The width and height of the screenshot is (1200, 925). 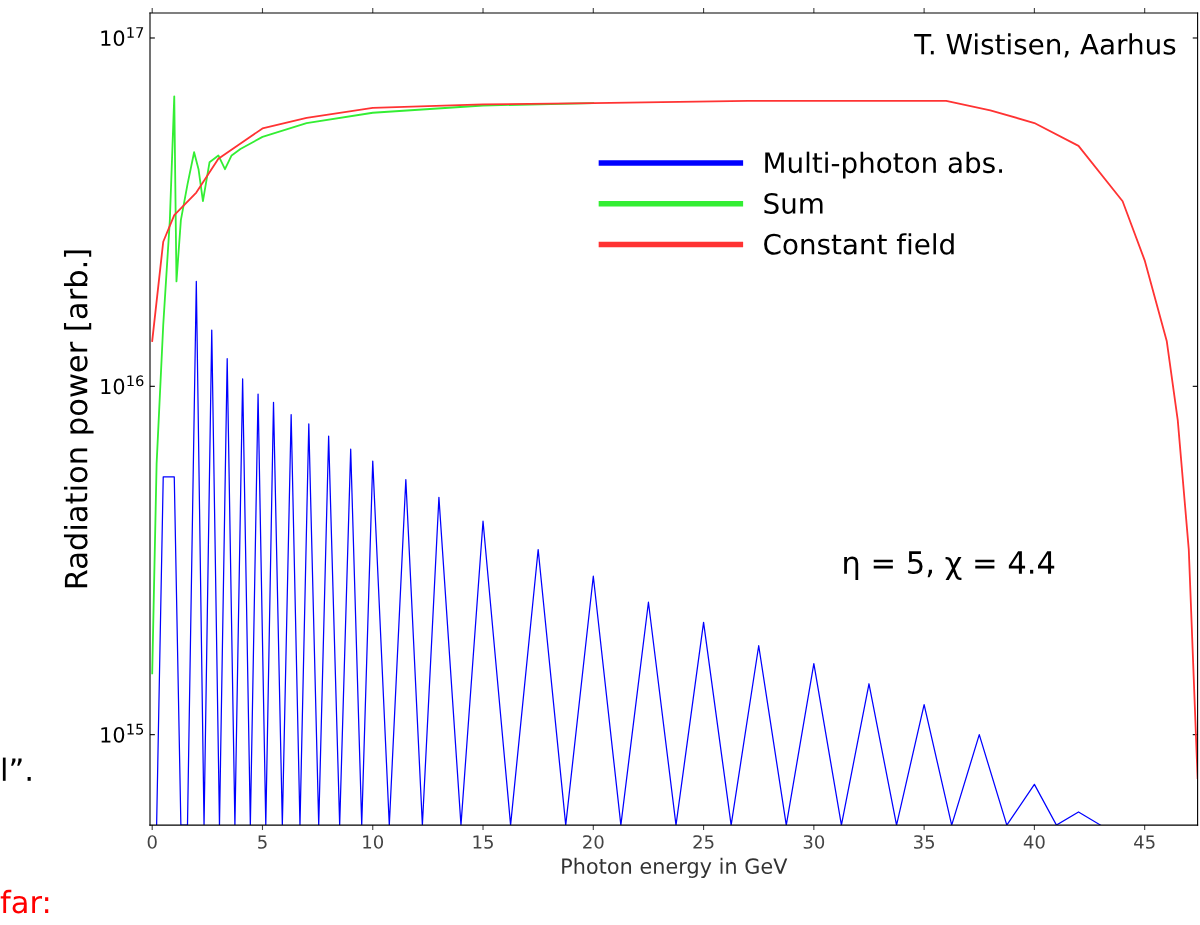 I want to click on annotation: T. Wistisen, Aarhus, so click(x=1045, y=45).